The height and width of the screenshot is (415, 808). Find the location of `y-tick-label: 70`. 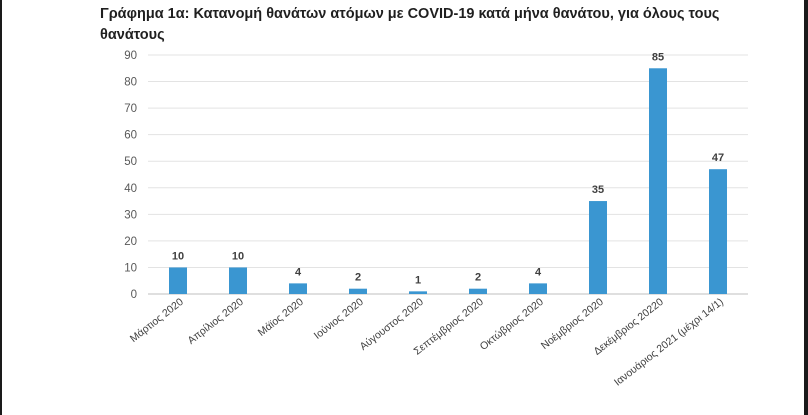

y-tick-label: 70 is located at coordinates (130, 109).